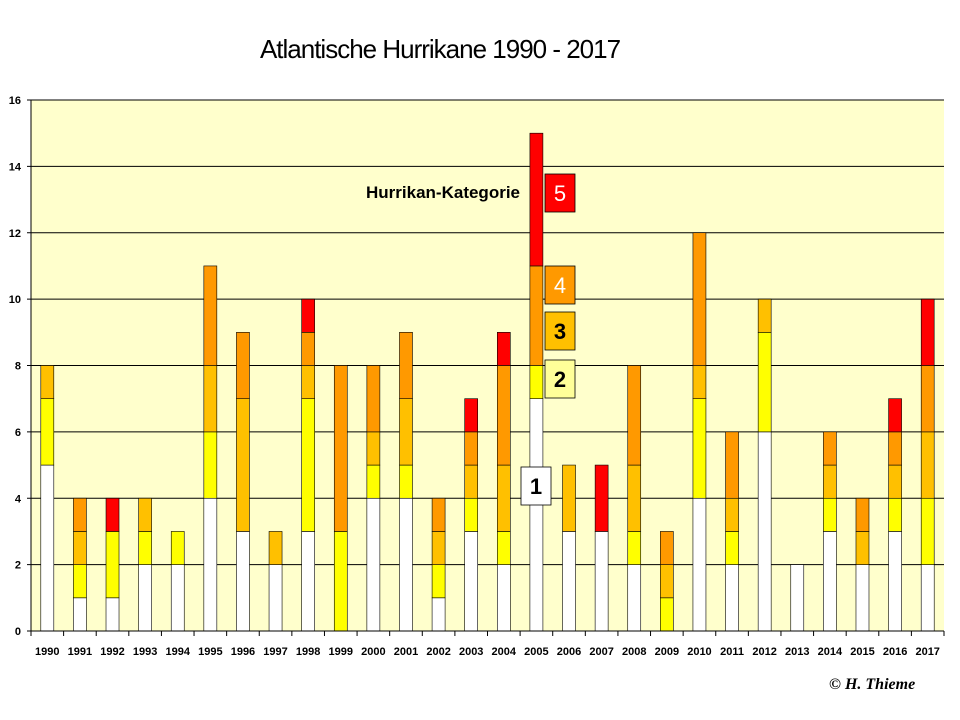 This screenshot has height=720, width=960. What do you see at coordinates (732, 652) in the screenshot?
I see `x-tick-label-2011: 2011` at bounding box center [732, 652].